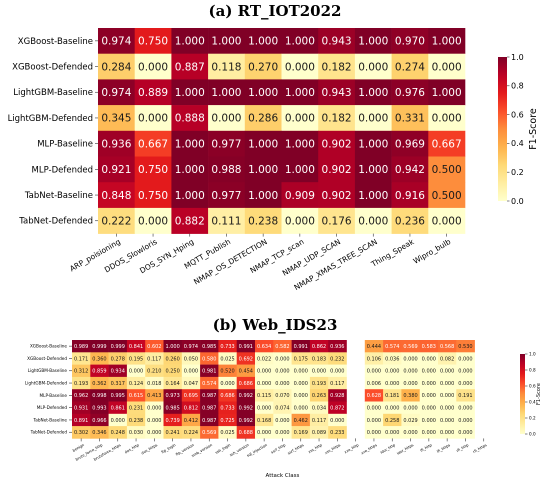 The height and width of the screenshot is (491, 550). What do you see at coordinates (410, 42) in the screenshot?
I see `cell-value-label: 0.970` at bounding box center [410, 42].